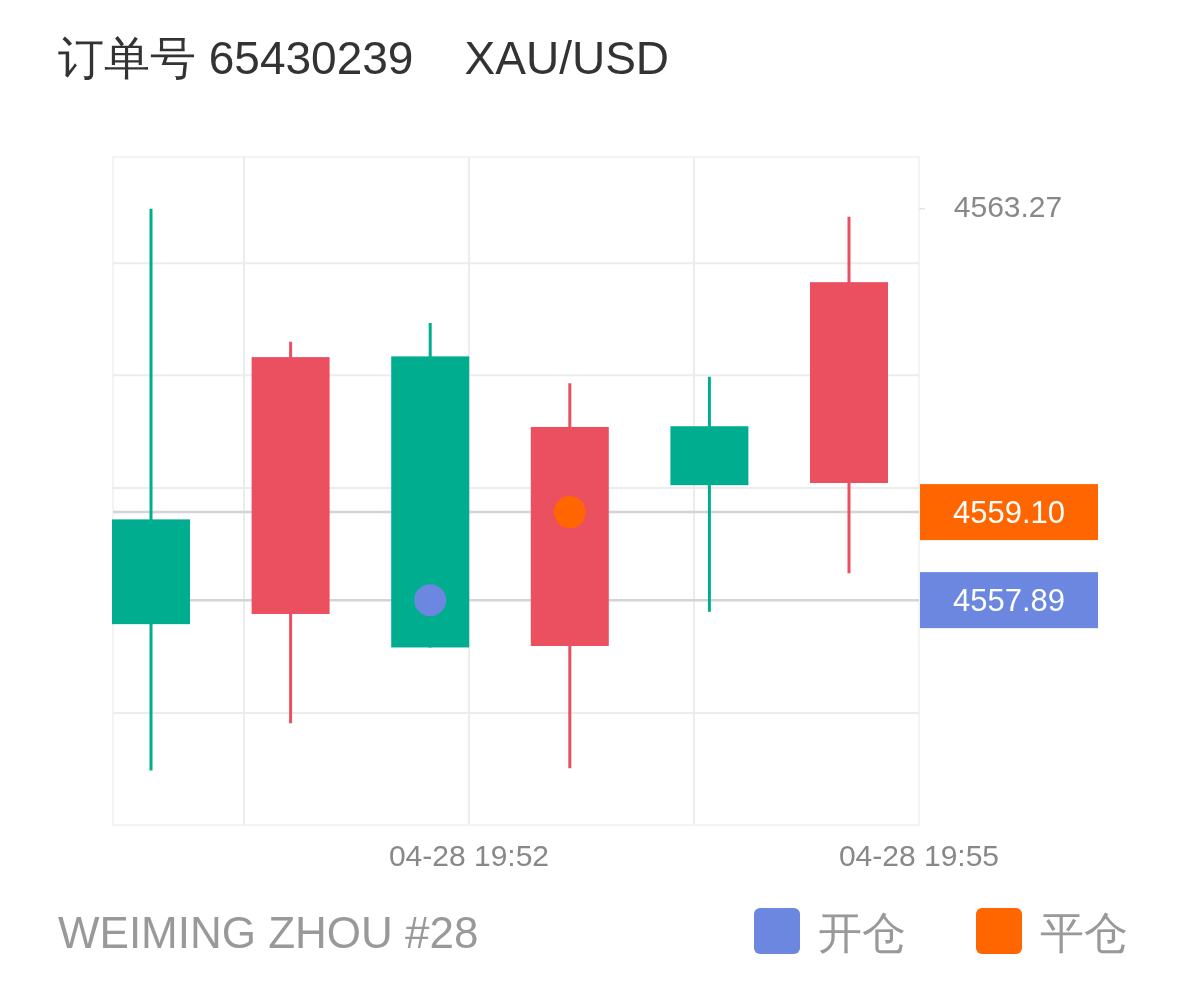 The width and height of the screenshot is (1198, 990). I want to click on y-tick-label: 4557.89, so click(1009, 600).